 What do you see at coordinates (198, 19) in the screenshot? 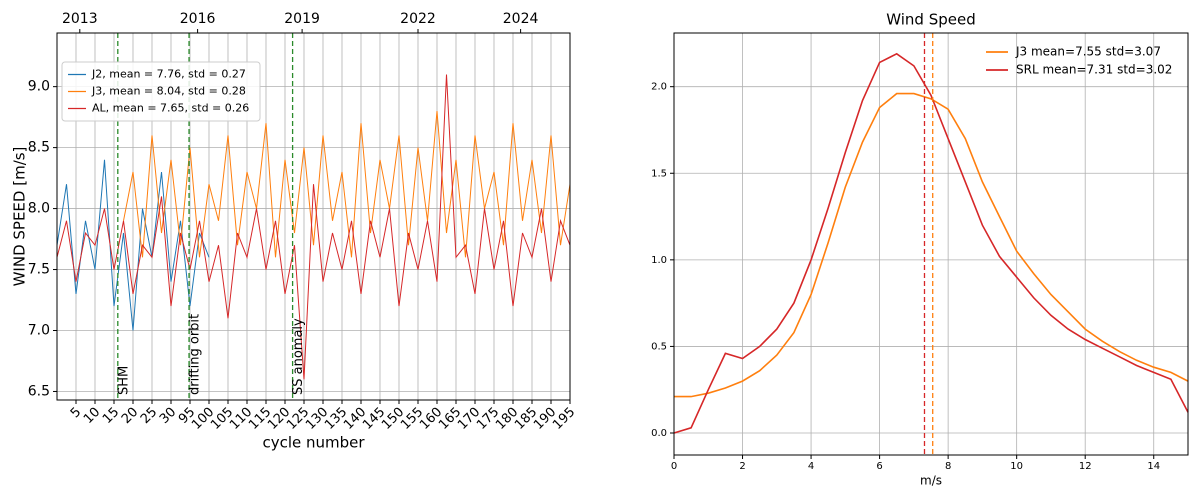
I see `x2-tick-label: 2016` at bounding box center [198, 19].